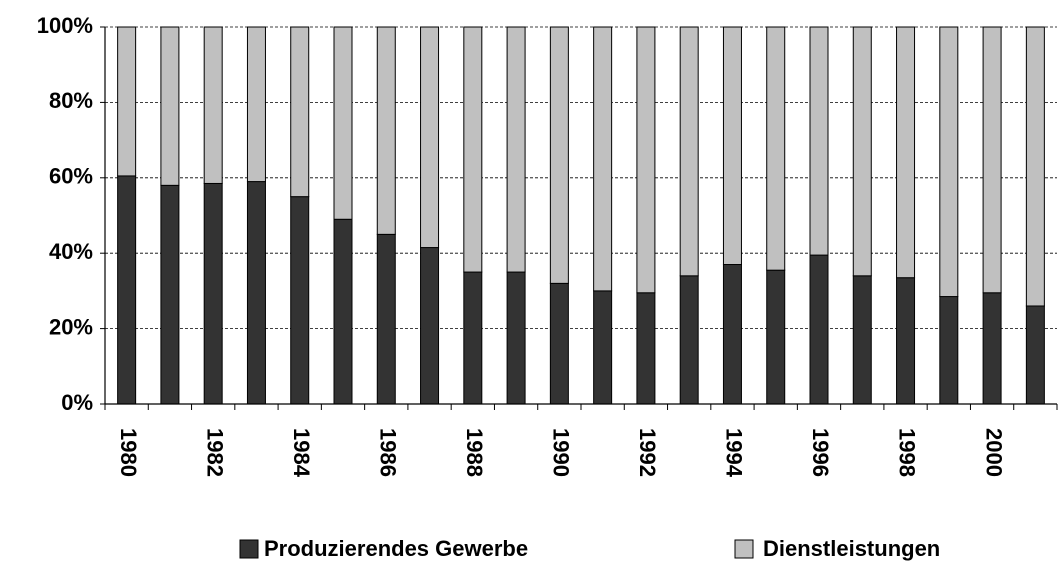 This screenshot has height=565, width=1061. Describe the element at coordinates (993, 452) in the screenshot. I see `x-tick-label: 2000` at that location.